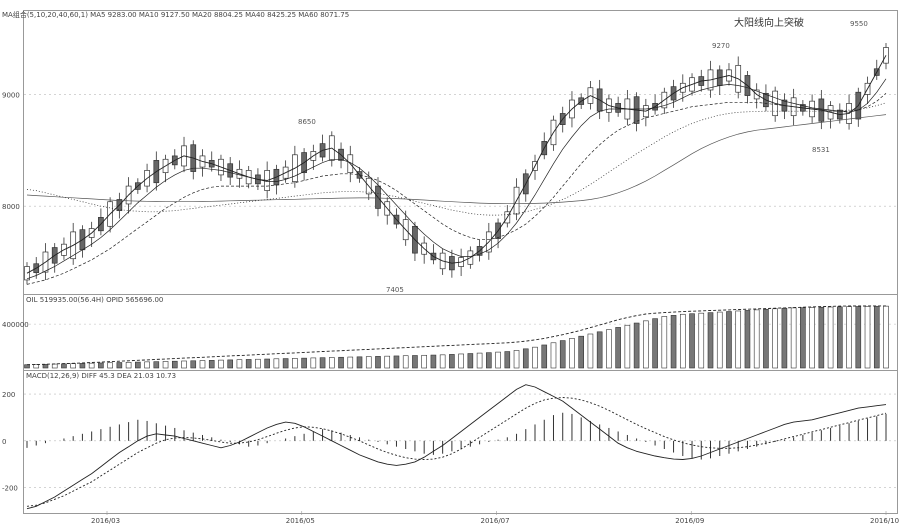 Image resolution: width=899 pixels, height=527 pixels. I want to click on y-tick-label: 9000, so click(11, 95).